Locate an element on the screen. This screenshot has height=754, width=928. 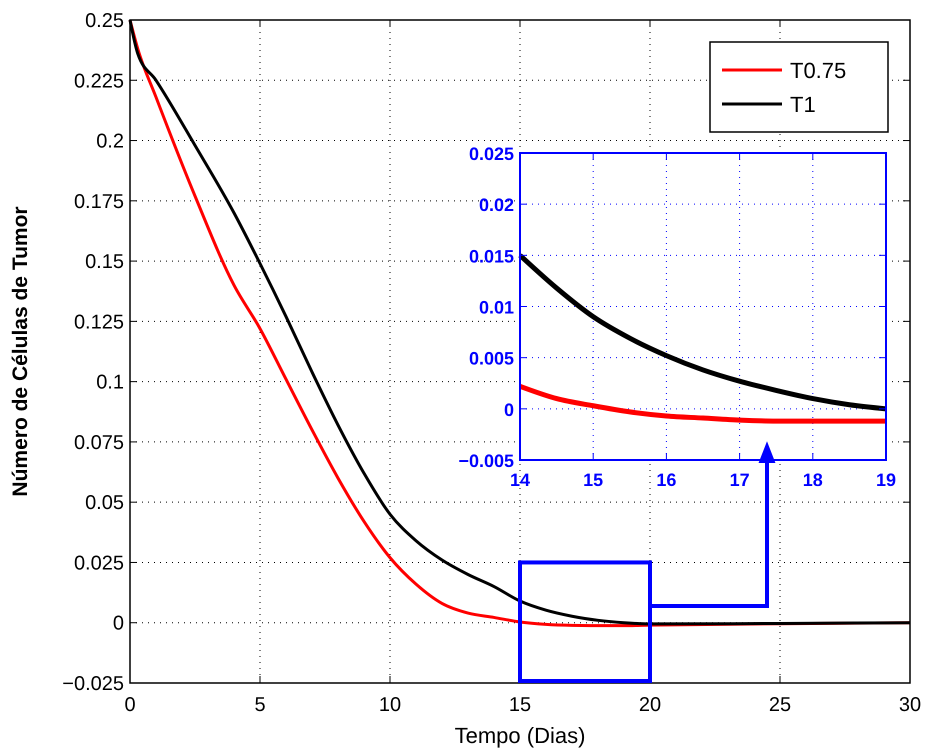
x-tick-label: 10 is located at coordinates (390, 705).